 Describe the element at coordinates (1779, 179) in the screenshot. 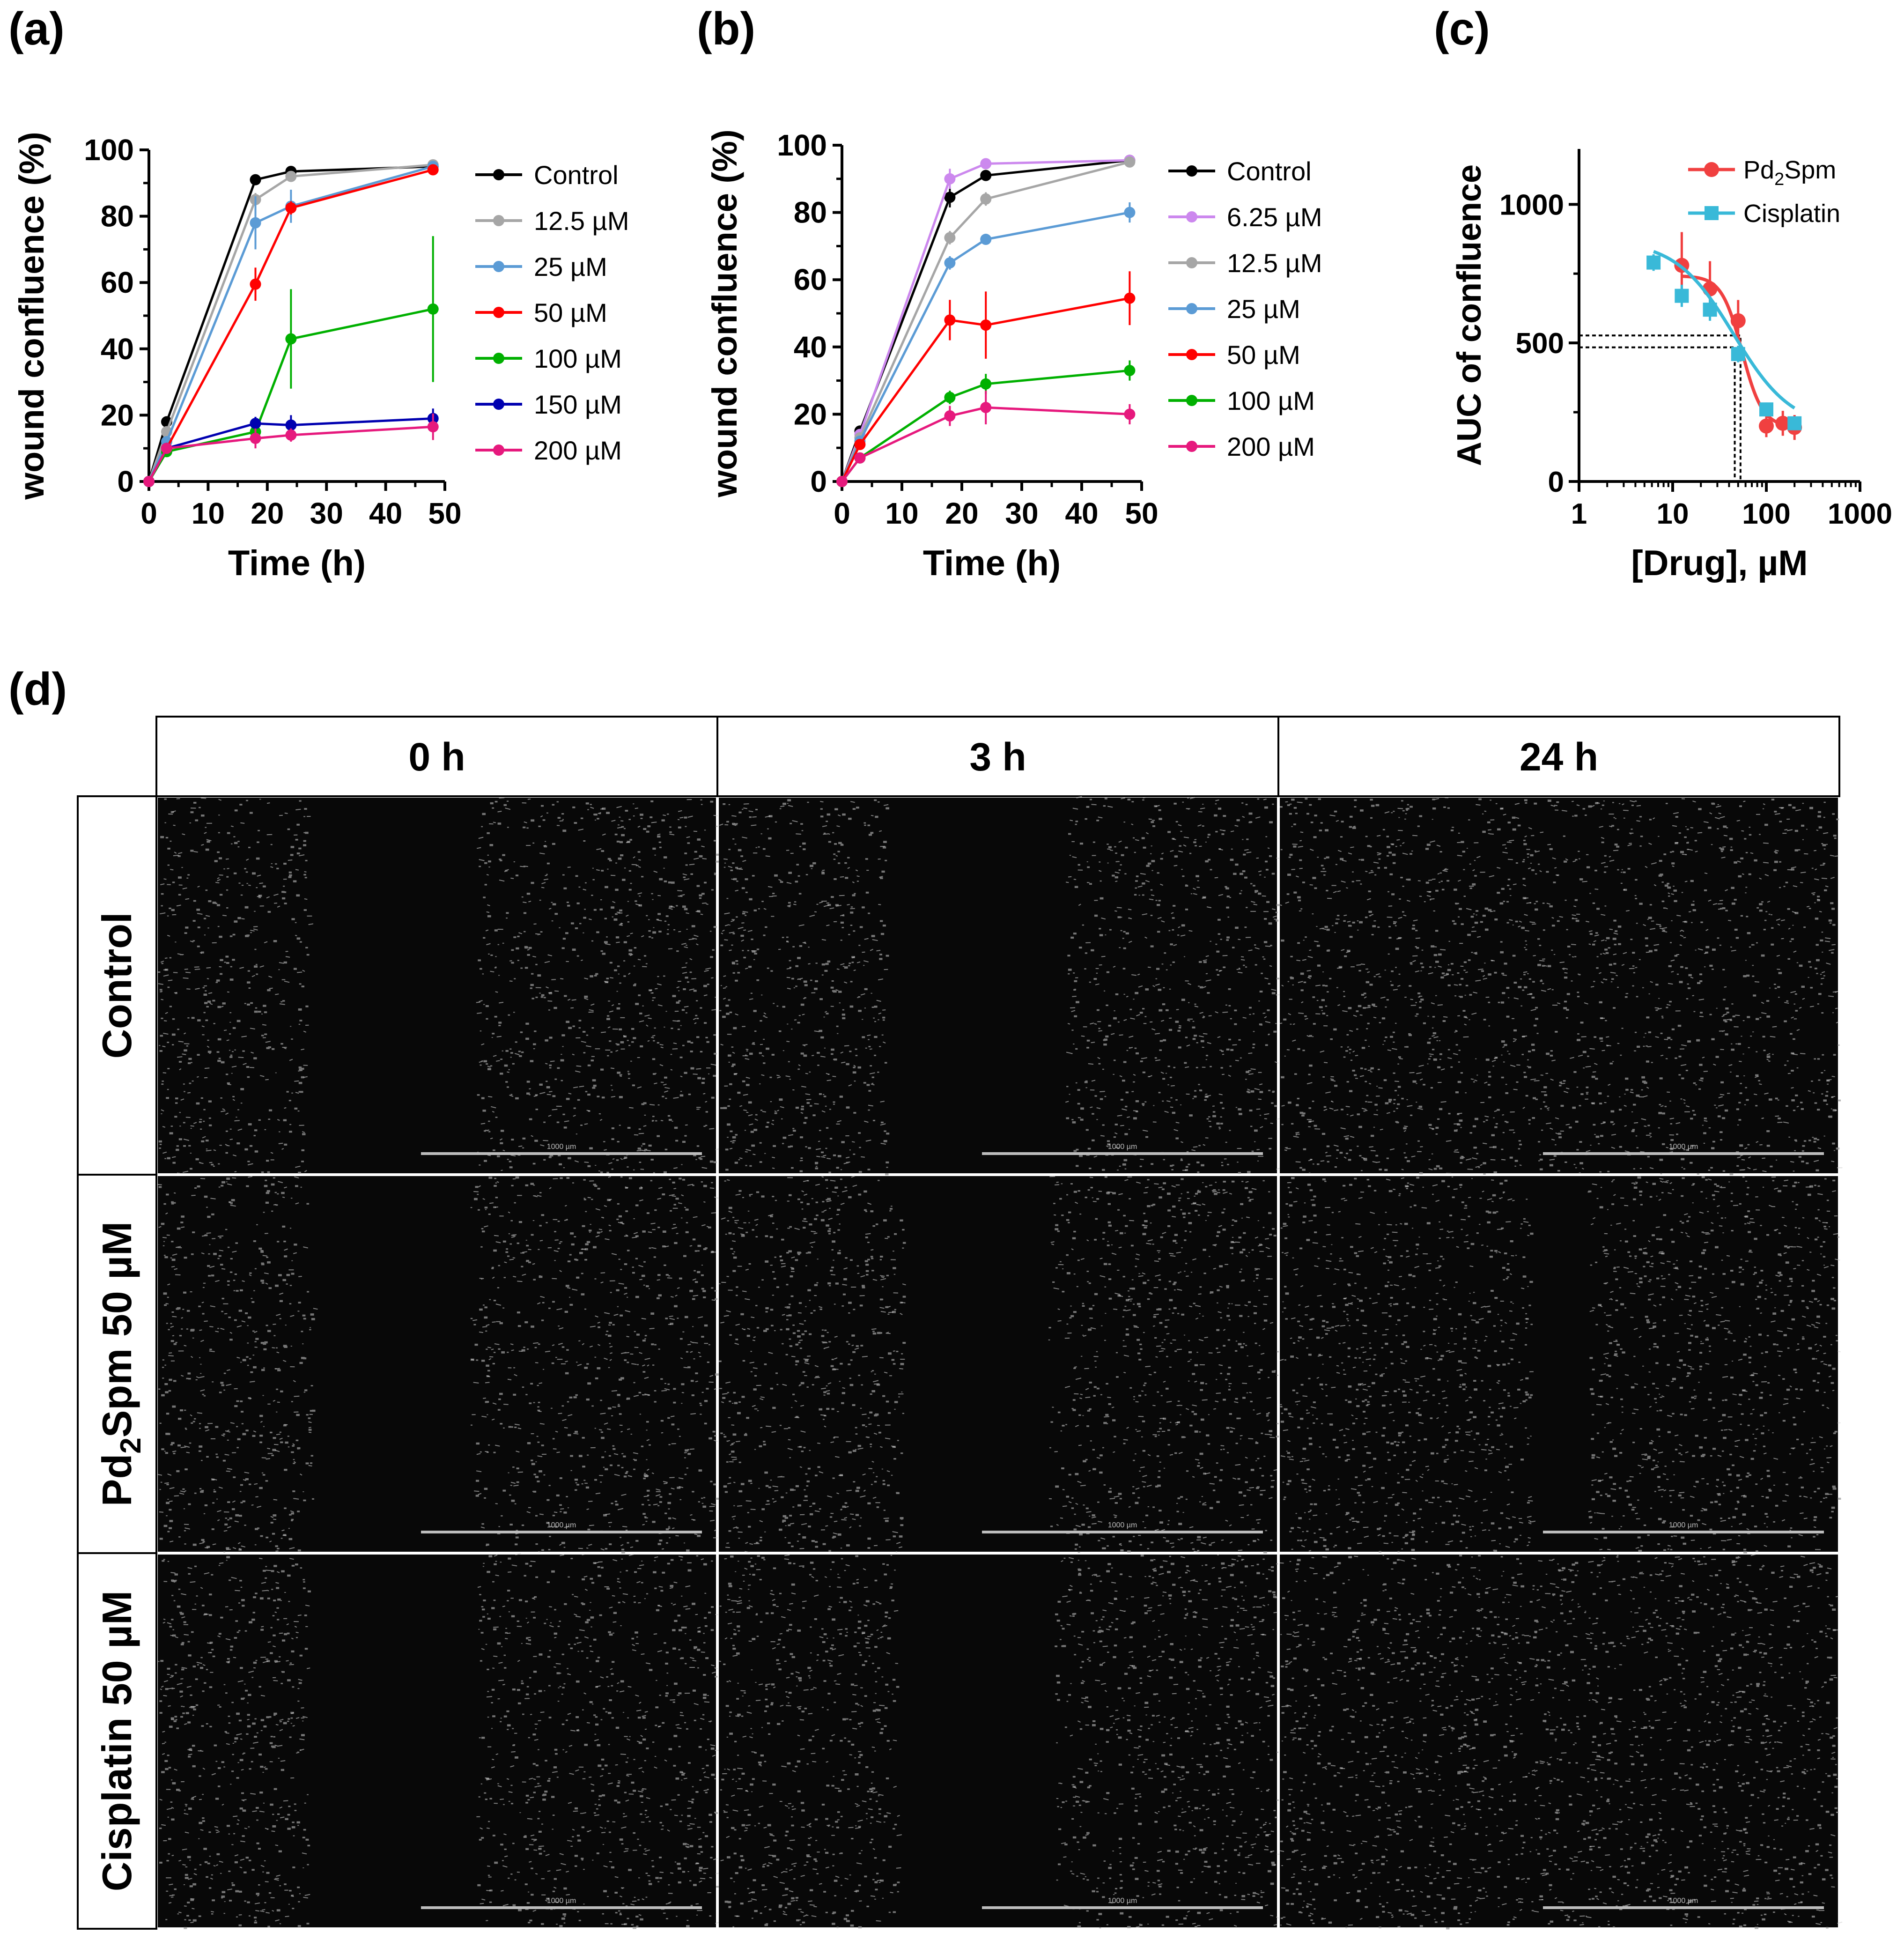

I see `legend-label-subscript: 2` at that location.